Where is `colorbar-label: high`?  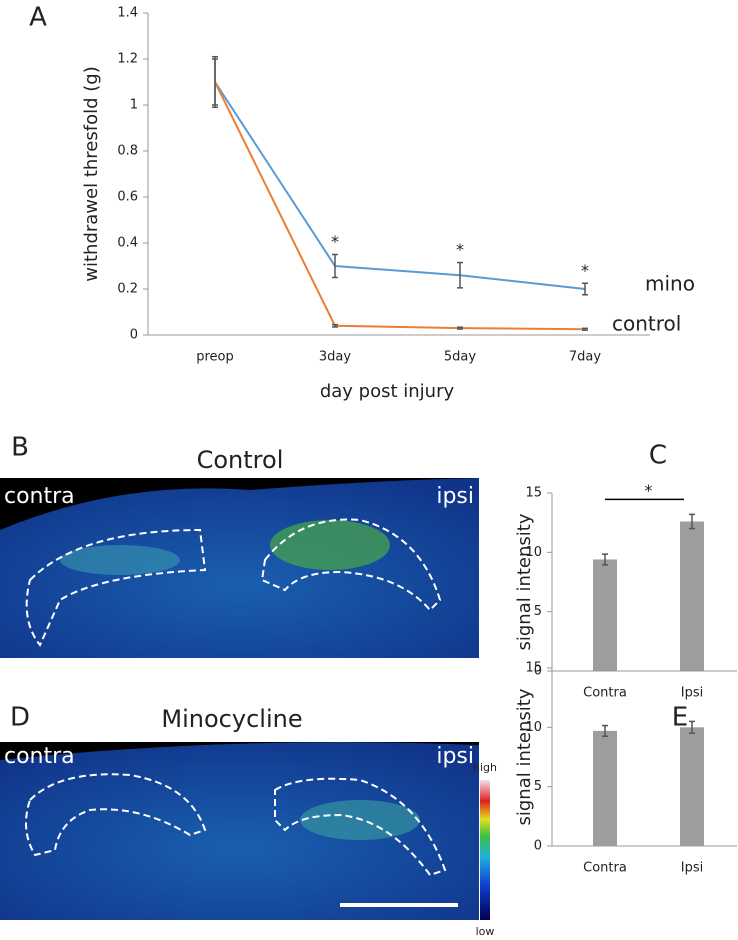 colorbar-label: high is located at coordinates (485, 767).